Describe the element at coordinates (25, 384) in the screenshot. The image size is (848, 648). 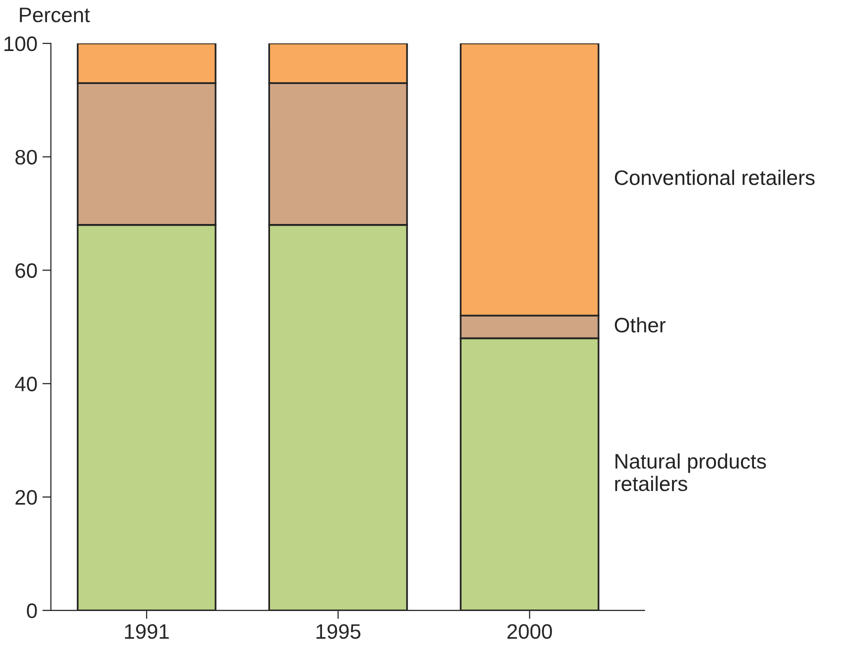
I see `y-tick-label: 40` at that location.